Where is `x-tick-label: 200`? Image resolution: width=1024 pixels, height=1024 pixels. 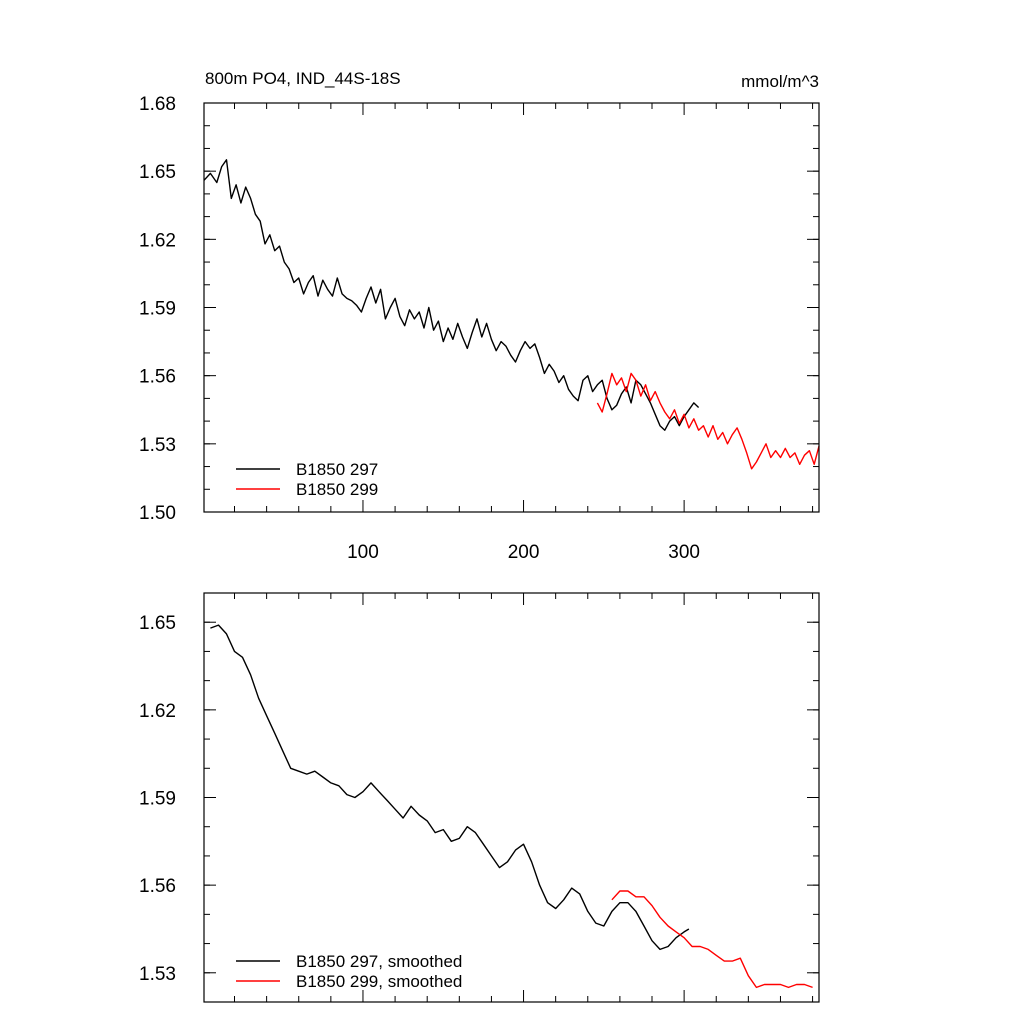
x-tick-label: 200 is located at coordinates (524, 552).